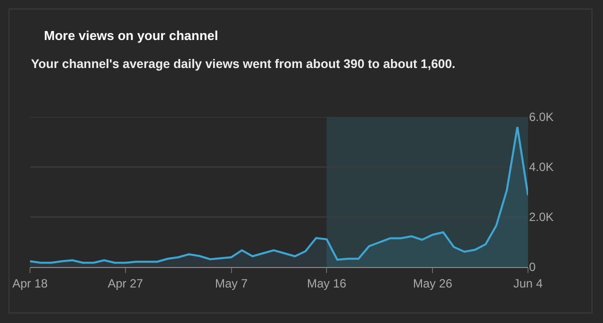  I want to click on chart-title: More views on your channel, so click(131, 35).